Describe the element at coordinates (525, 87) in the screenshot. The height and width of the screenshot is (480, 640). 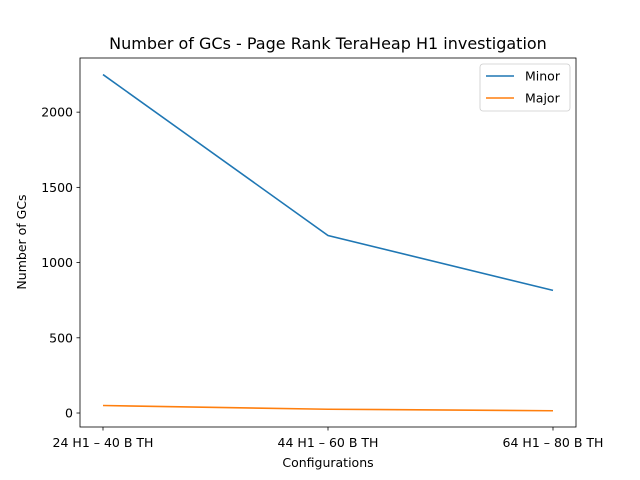
I see `legend: Minor Major` at that location.